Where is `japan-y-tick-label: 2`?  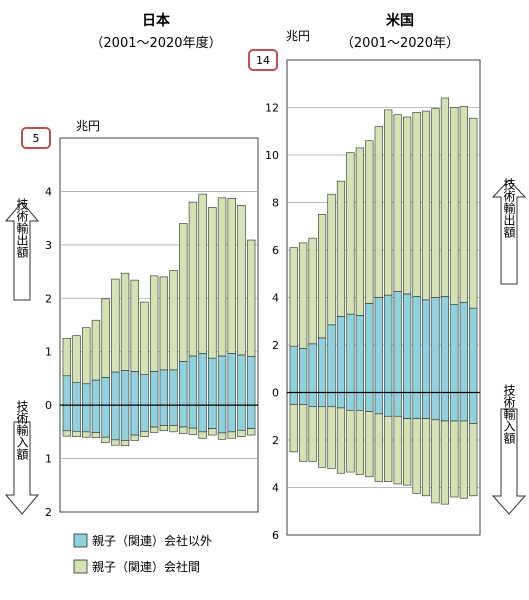 japan-y-tick-label: 2 is located at coordinates (48, 298).